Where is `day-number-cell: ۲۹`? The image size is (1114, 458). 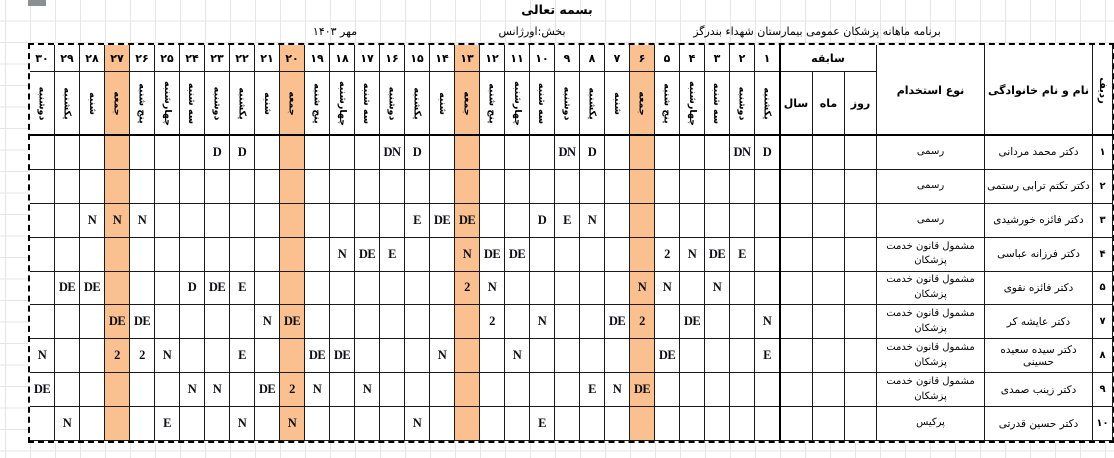 day-number-cell: ۲۹ is located at coordinates (67, 58).